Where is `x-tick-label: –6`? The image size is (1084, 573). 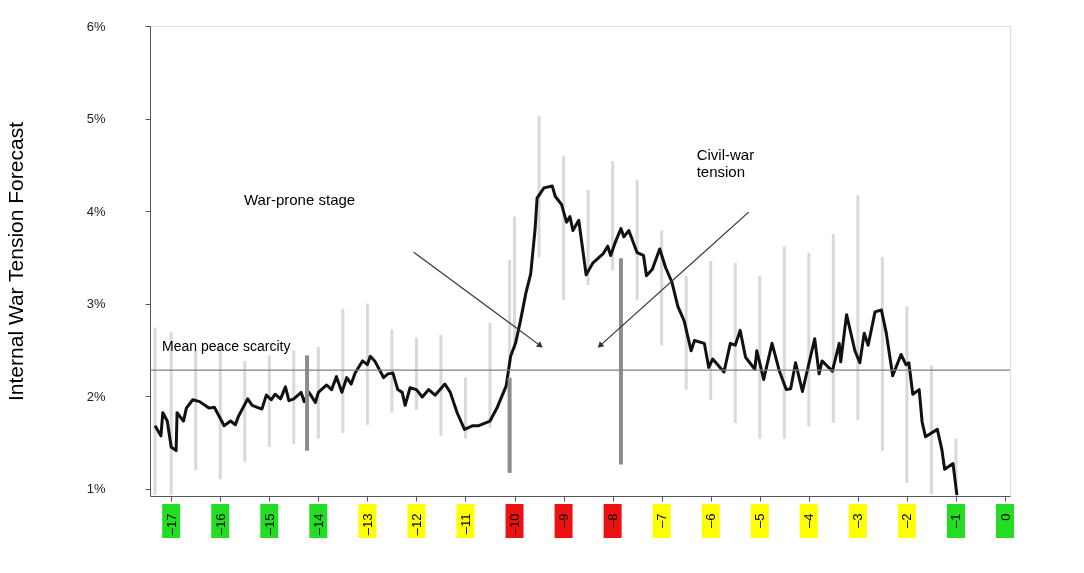
x-tick-label: –6 is located at coordinates (711, 520).